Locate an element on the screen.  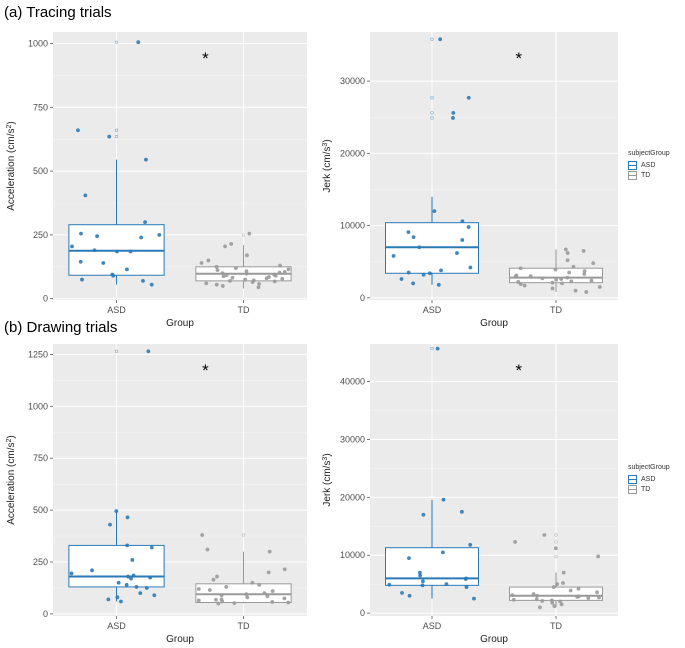
legend-entry-td: TD is located at coordinates (649, 175).